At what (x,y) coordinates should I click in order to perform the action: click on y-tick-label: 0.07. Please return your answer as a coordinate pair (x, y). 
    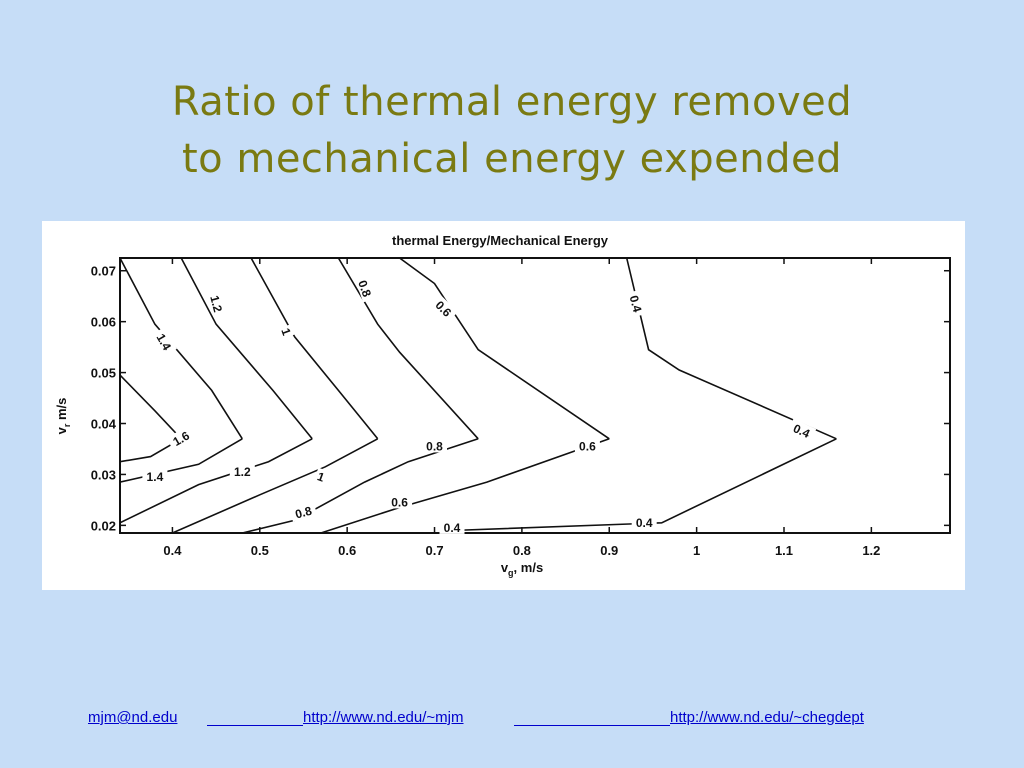
    Looking at the image, I should click on (103, 271).